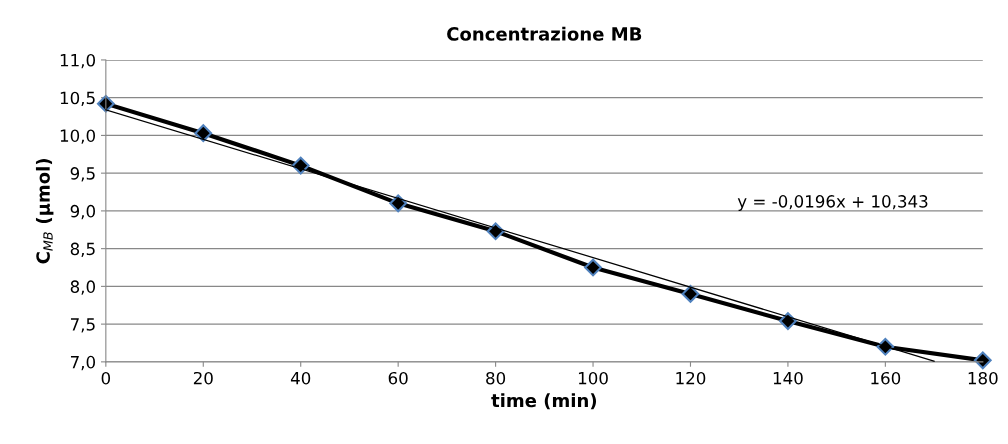 The width and height of the screenshot is (1008, 444). I want to click on x-tick-label: 180, so click(983, 378).